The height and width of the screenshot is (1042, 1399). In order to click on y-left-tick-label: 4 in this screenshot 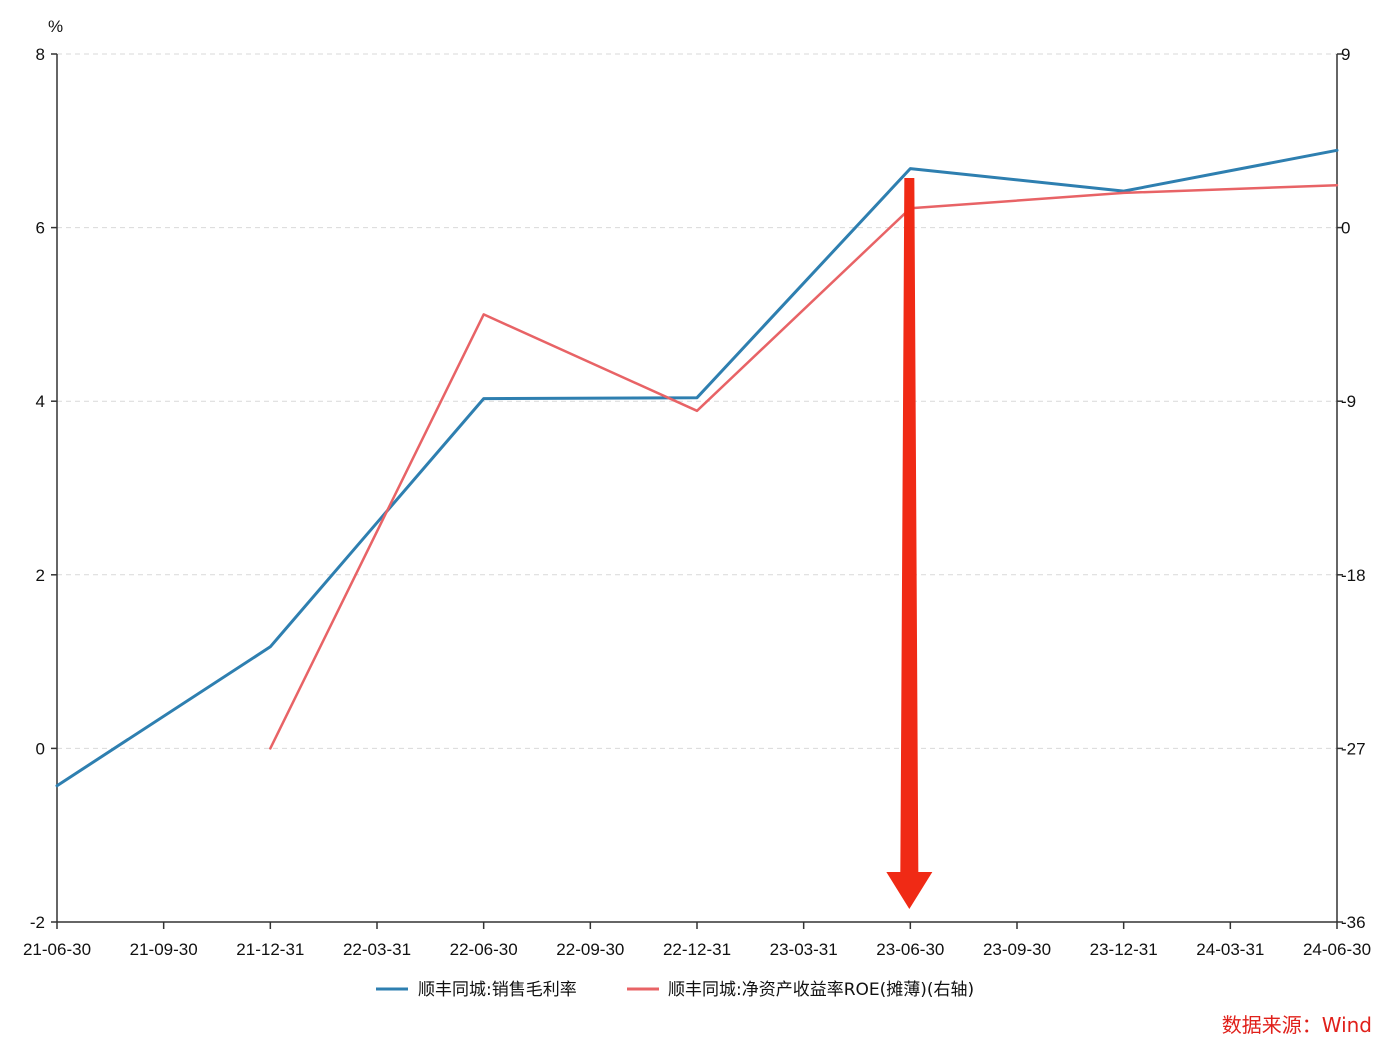, I will do `click(40, 401)`.